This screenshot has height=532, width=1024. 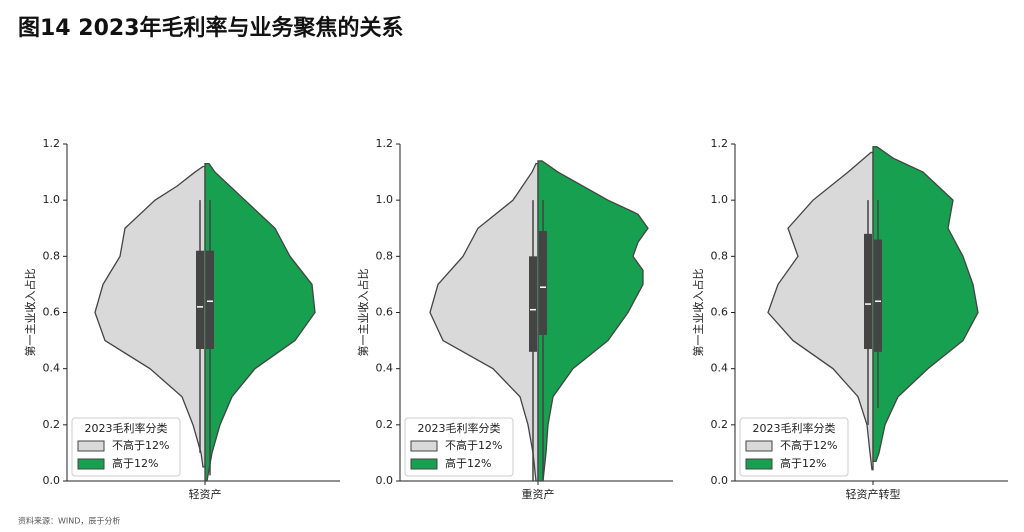 I want to click on x-label: 轻资产, so click(x=205, y=494).